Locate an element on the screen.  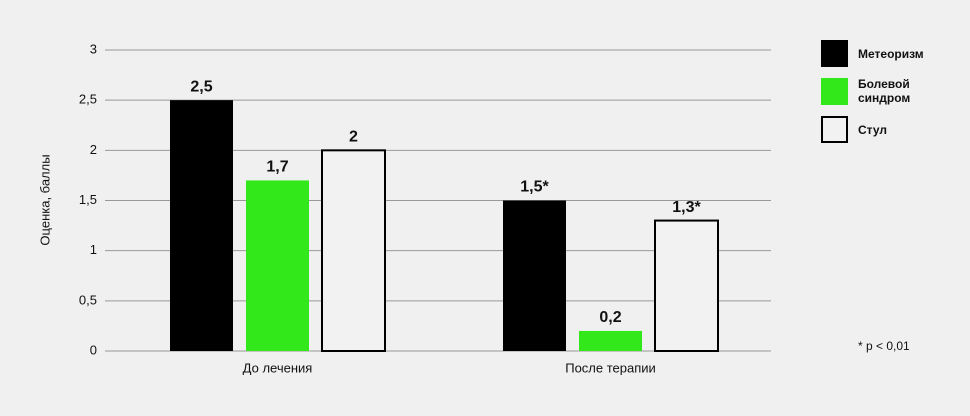
y-tick-label: 3 is located at coordinates (93, 48).